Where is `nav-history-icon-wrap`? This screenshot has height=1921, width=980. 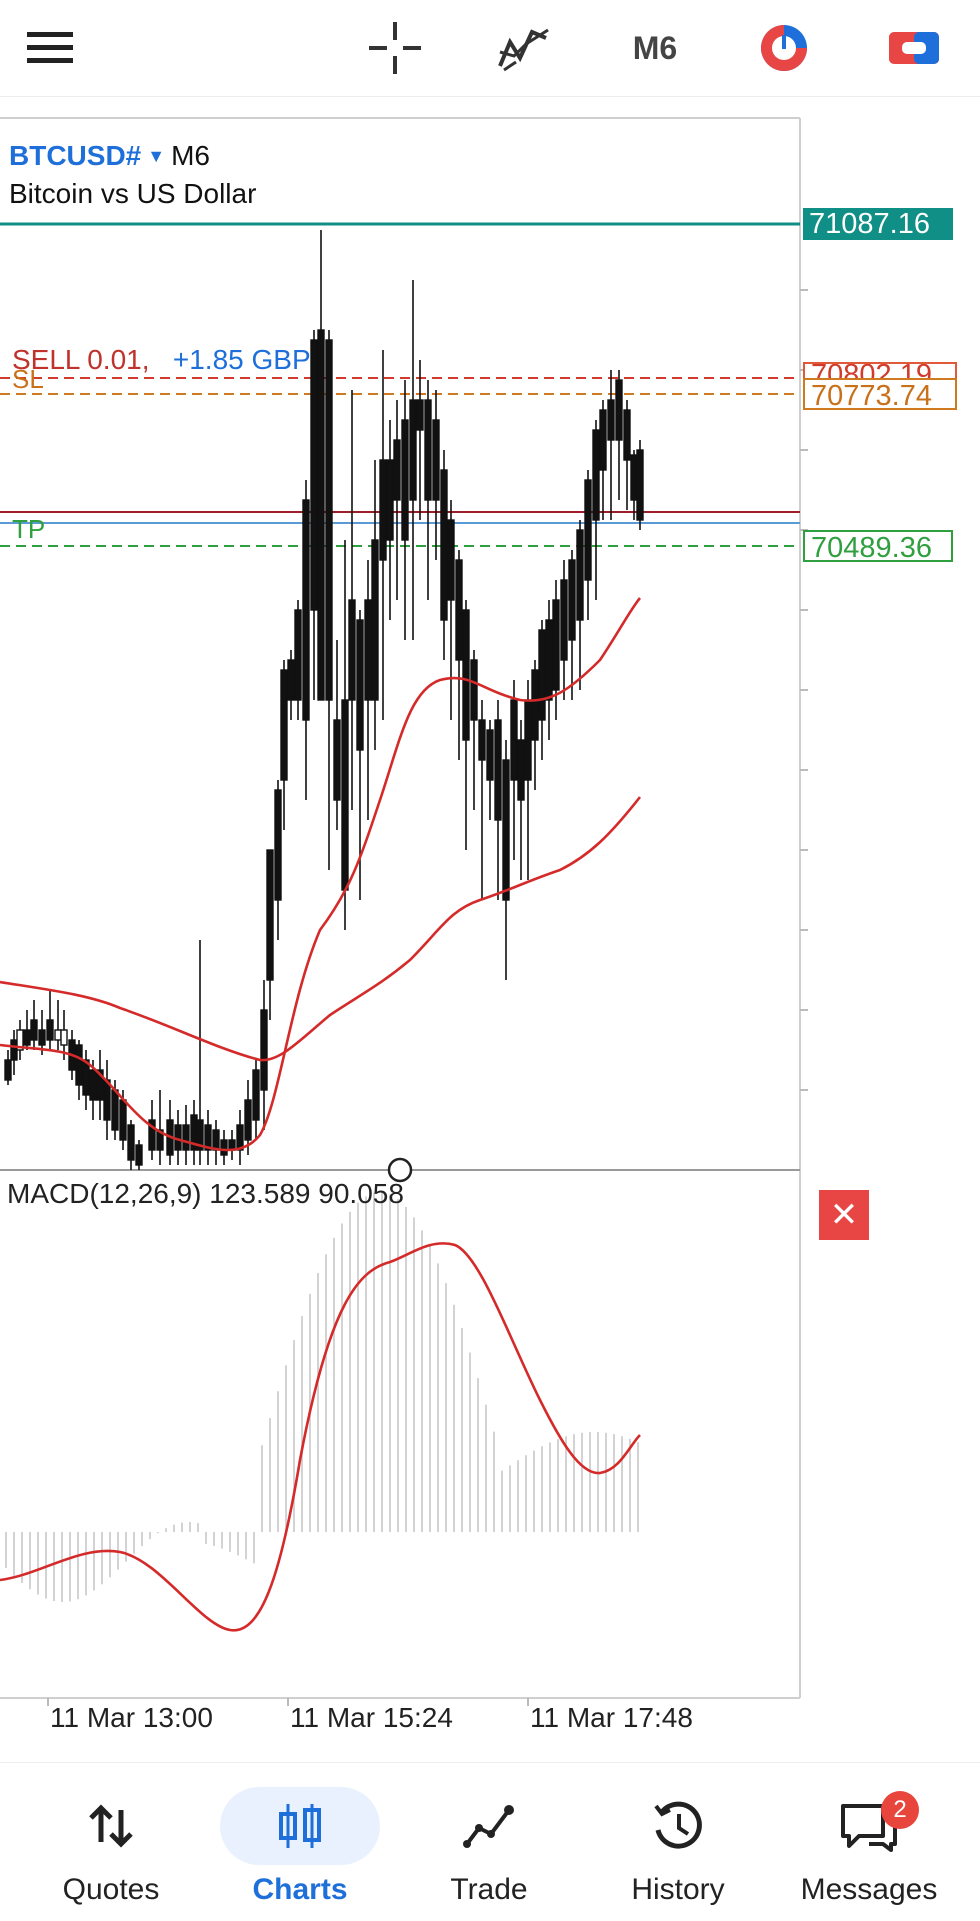
nav-history-icon-wrap is located at coordinates (678, 1826).